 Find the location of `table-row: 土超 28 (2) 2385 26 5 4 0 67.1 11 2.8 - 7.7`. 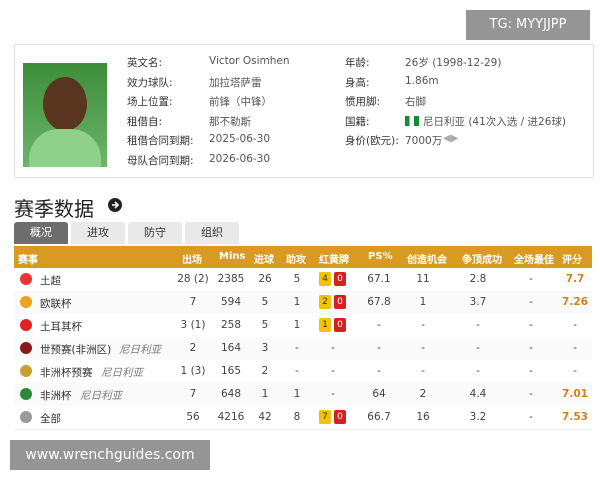

table-row: 土超 28 (2) 2385 26 5 4 0 67.1 11 2.8 - 7.7 is located at coordinates (303, 280).